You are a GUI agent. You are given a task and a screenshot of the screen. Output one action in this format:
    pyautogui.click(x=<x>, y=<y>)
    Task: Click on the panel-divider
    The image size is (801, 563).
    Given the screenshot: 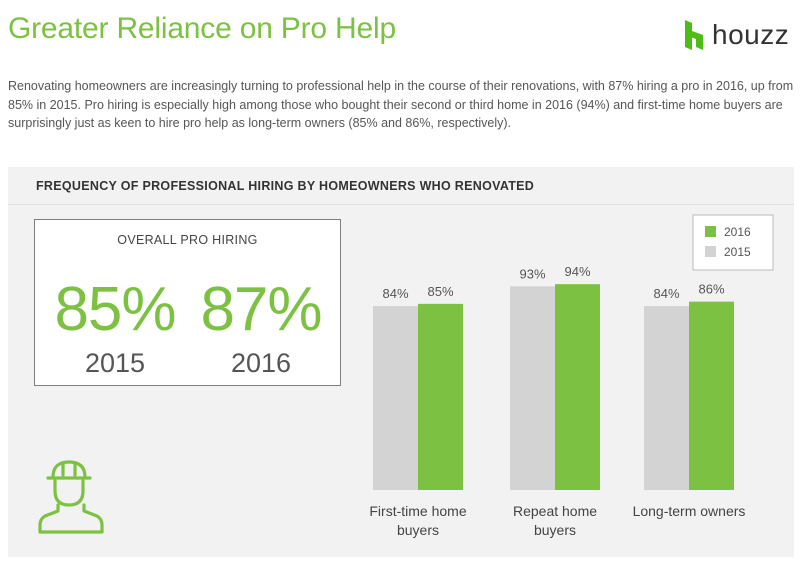 What is the action you would take?
    pyautogui.click(x=401, y=204)
    